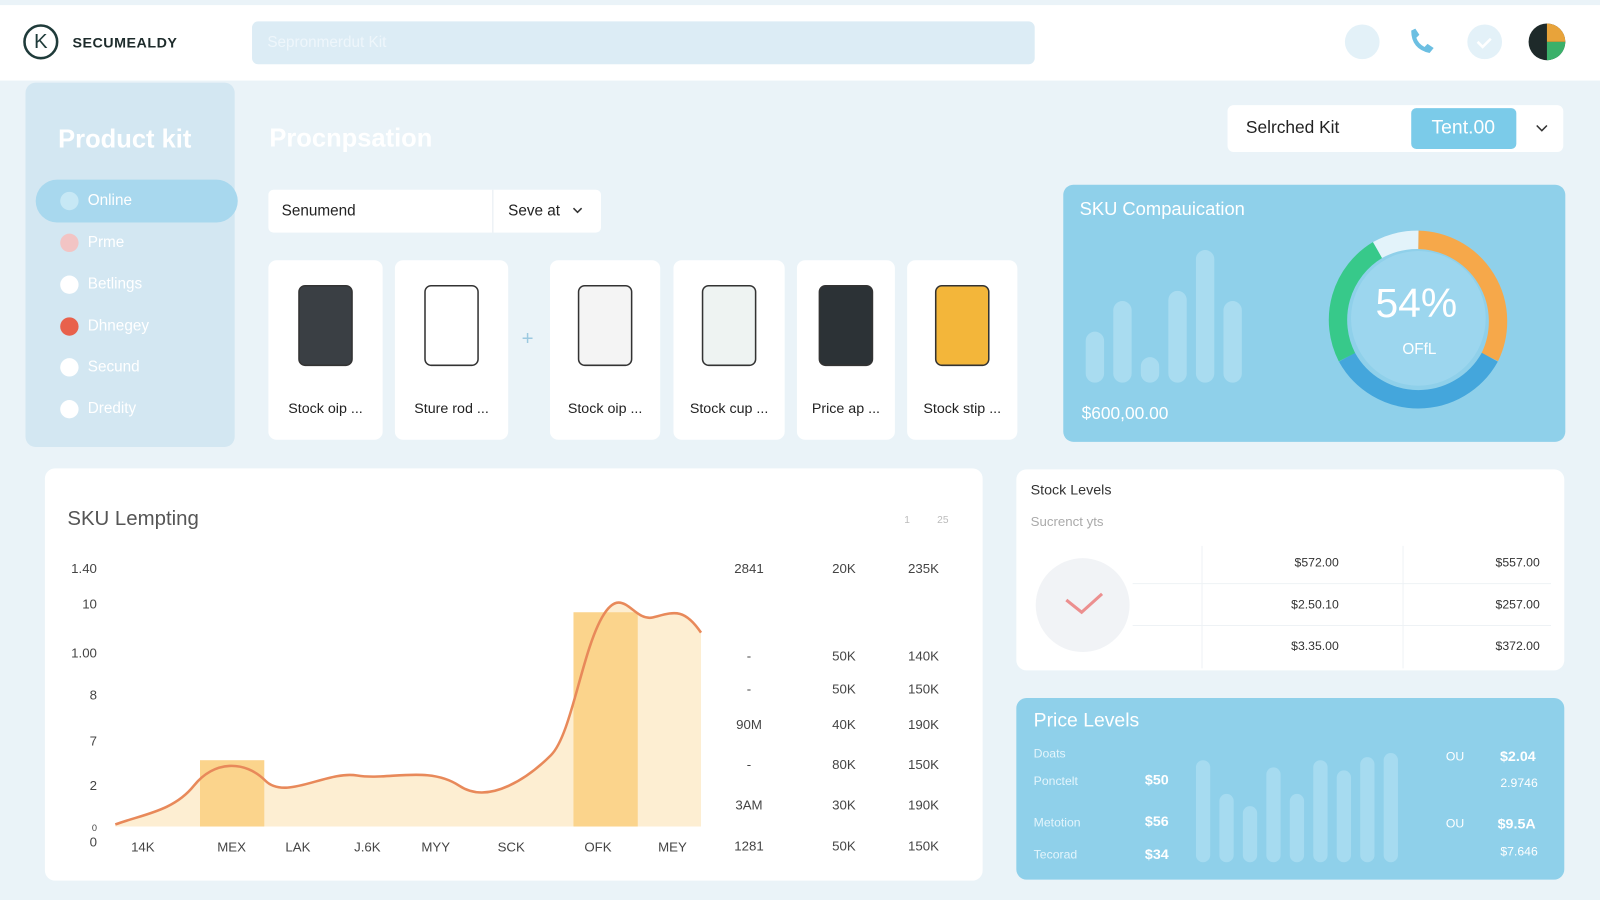 The width and height of the screenshot is (1600, 900). I want to click on table-value: 80K, so click(844, 764).